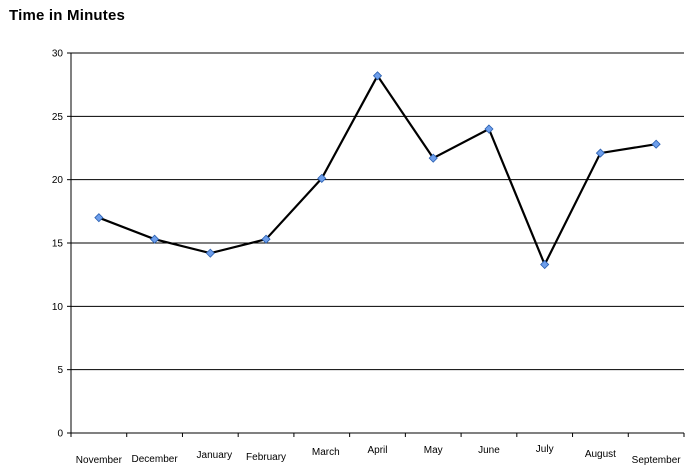  I want to click on x-tick-label: September, so click(657, 460).